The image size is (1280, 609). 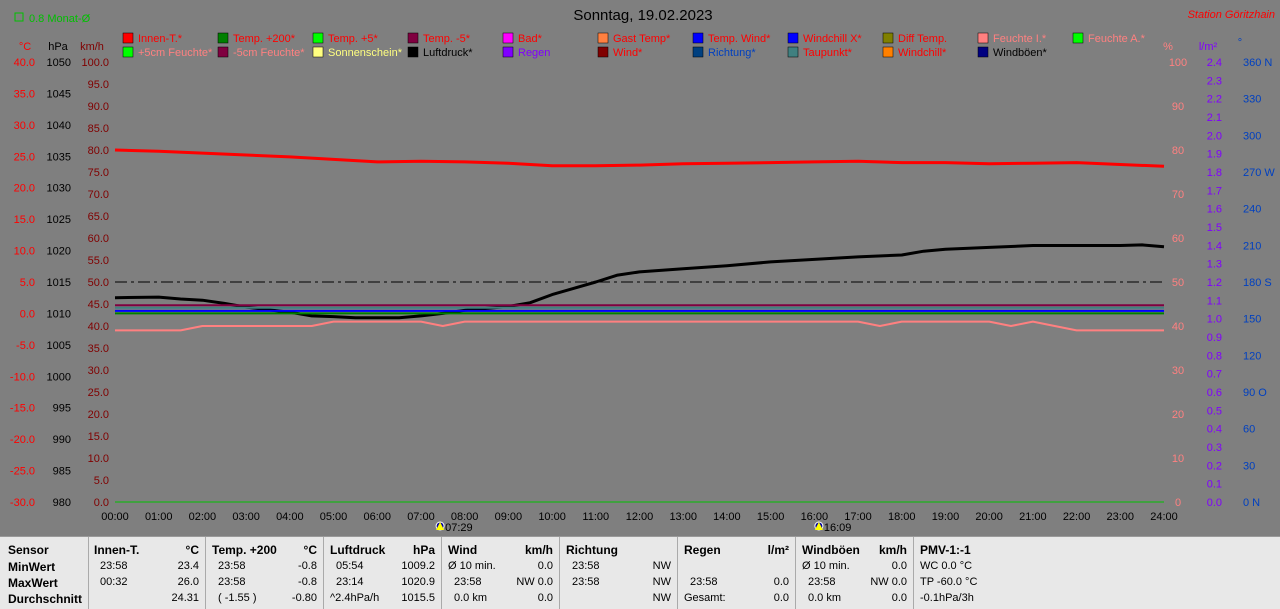 I want to click on legend-label: +5cm Feuchte*, so click(x=175, y=53).